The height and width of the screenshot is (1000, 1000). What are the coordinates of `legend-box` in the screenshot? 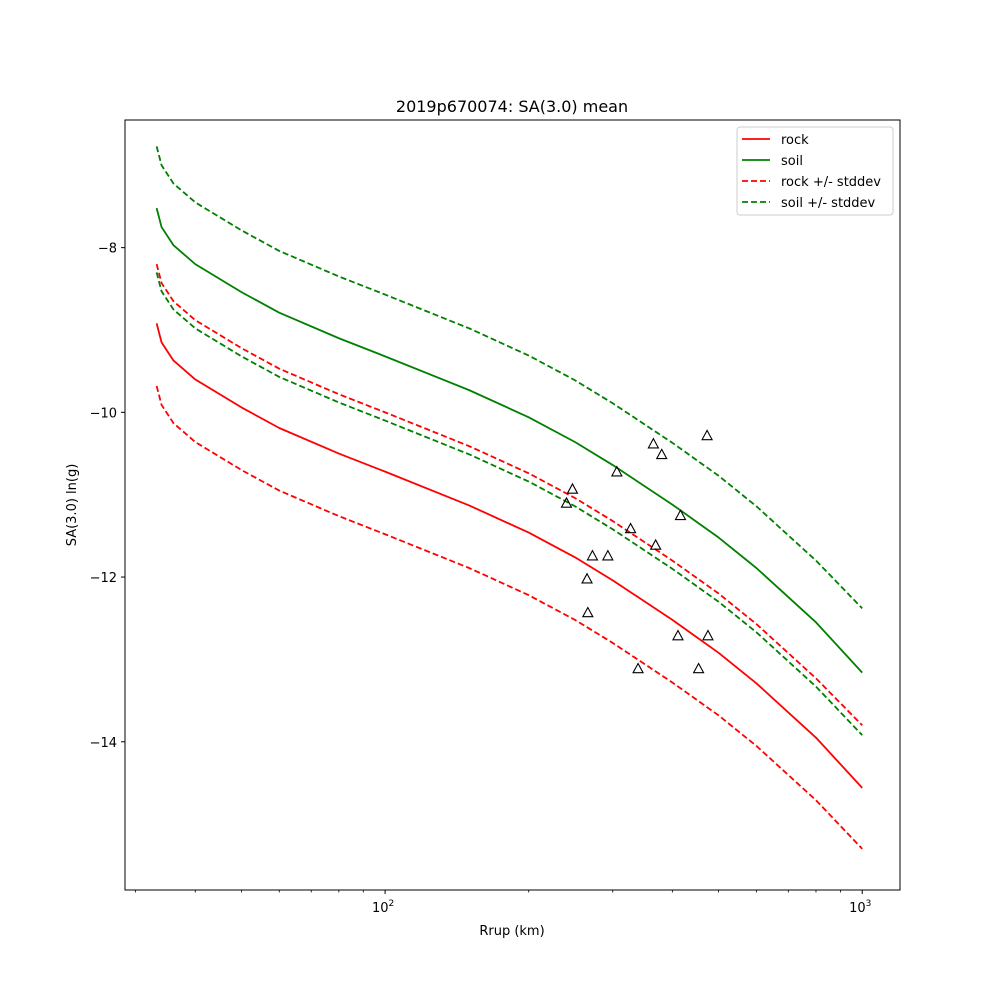 It's located at (815, 171).